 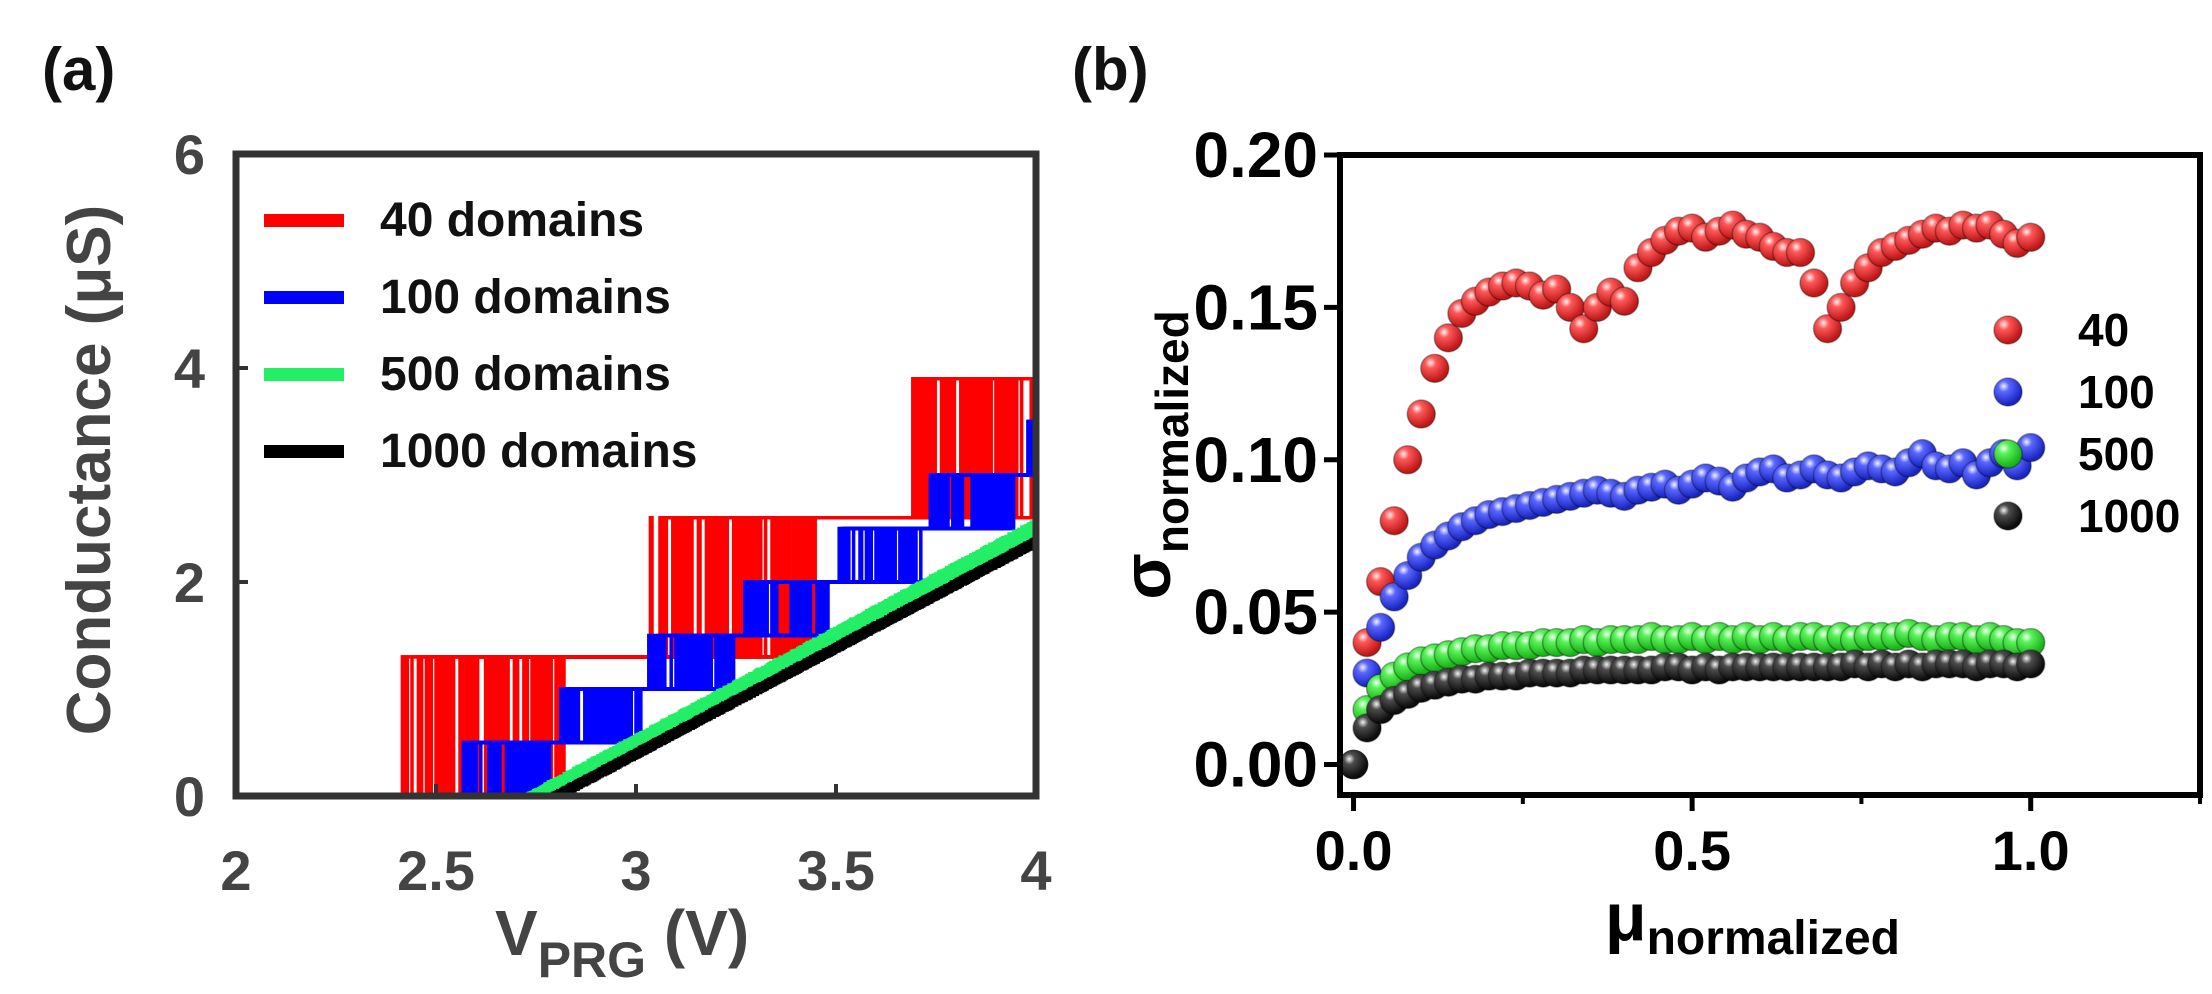 What do you see at coordinates (2116, 454) in the screenshot?
I see `legend-label: 500` at bounding box center [2116, 454].